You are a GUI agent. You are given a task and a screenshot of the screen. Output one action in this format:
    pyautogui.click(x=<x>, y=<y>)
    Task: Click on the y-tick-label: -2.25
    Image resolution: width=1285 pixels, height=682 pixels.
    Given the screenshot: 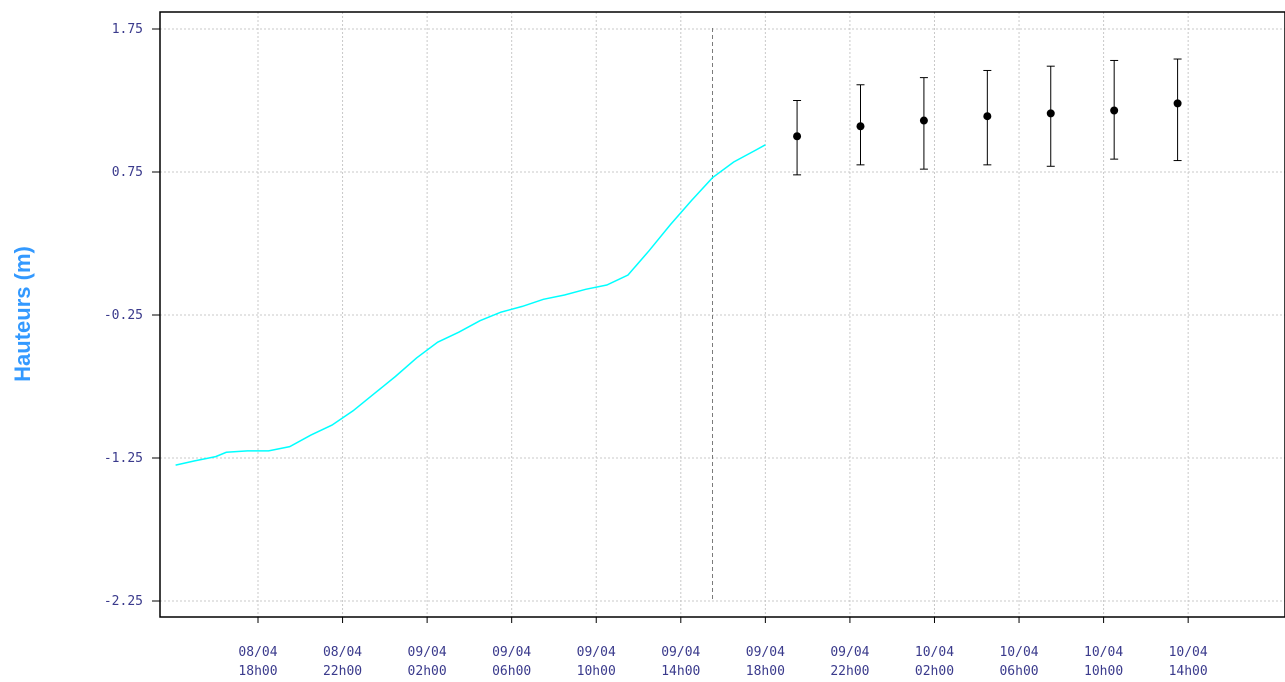 What is the action you would take?
    pyautogui.click(x=123, y=601)
    